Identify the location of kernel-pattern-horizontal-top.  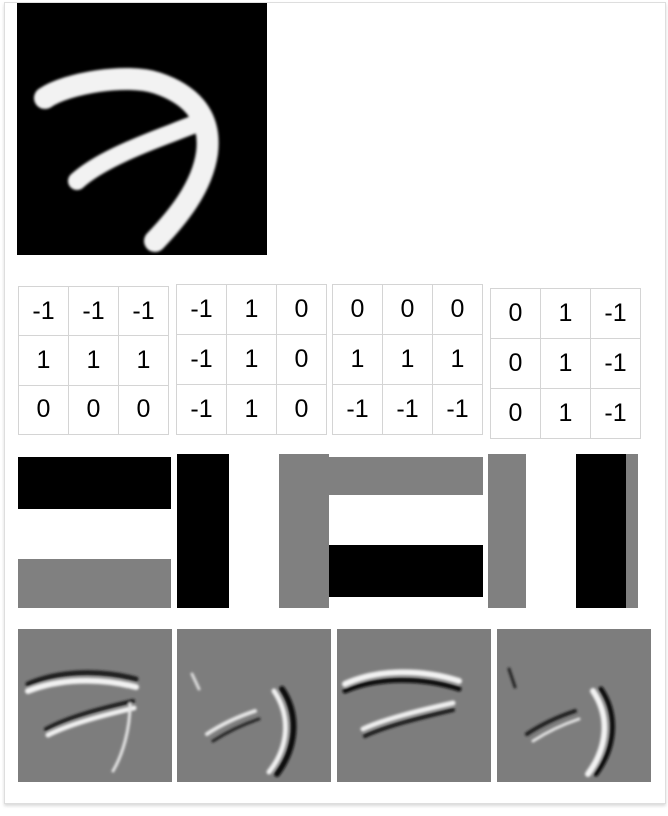
(94, 532).